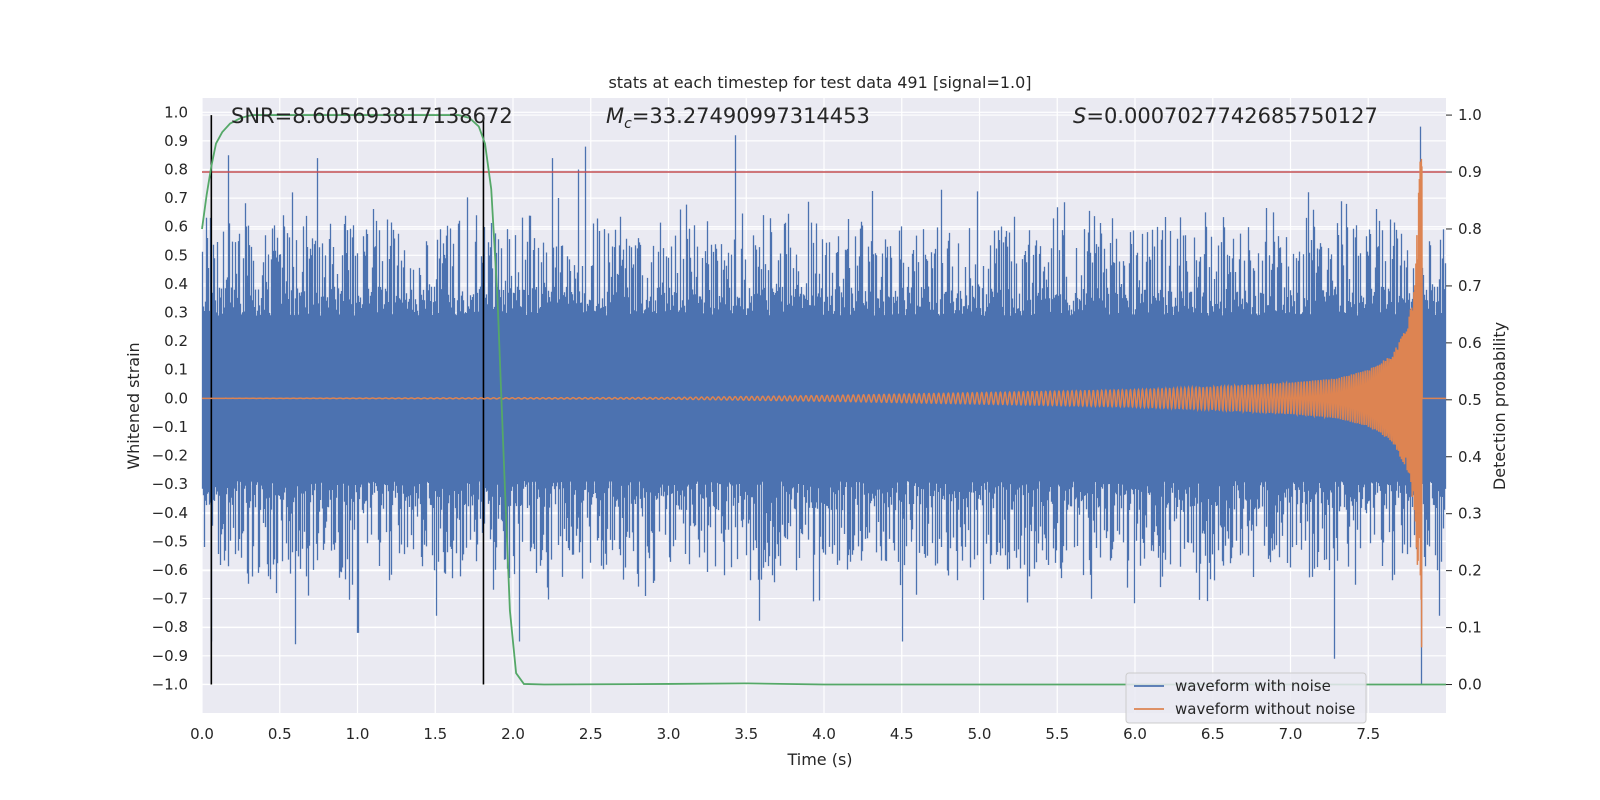 Image resolution: width=1600 pixels, height=800 pixels. Describe the element at coordinates (1470, 172) in the screenshot. I see `y2-tick-label: 0.9` at that location.